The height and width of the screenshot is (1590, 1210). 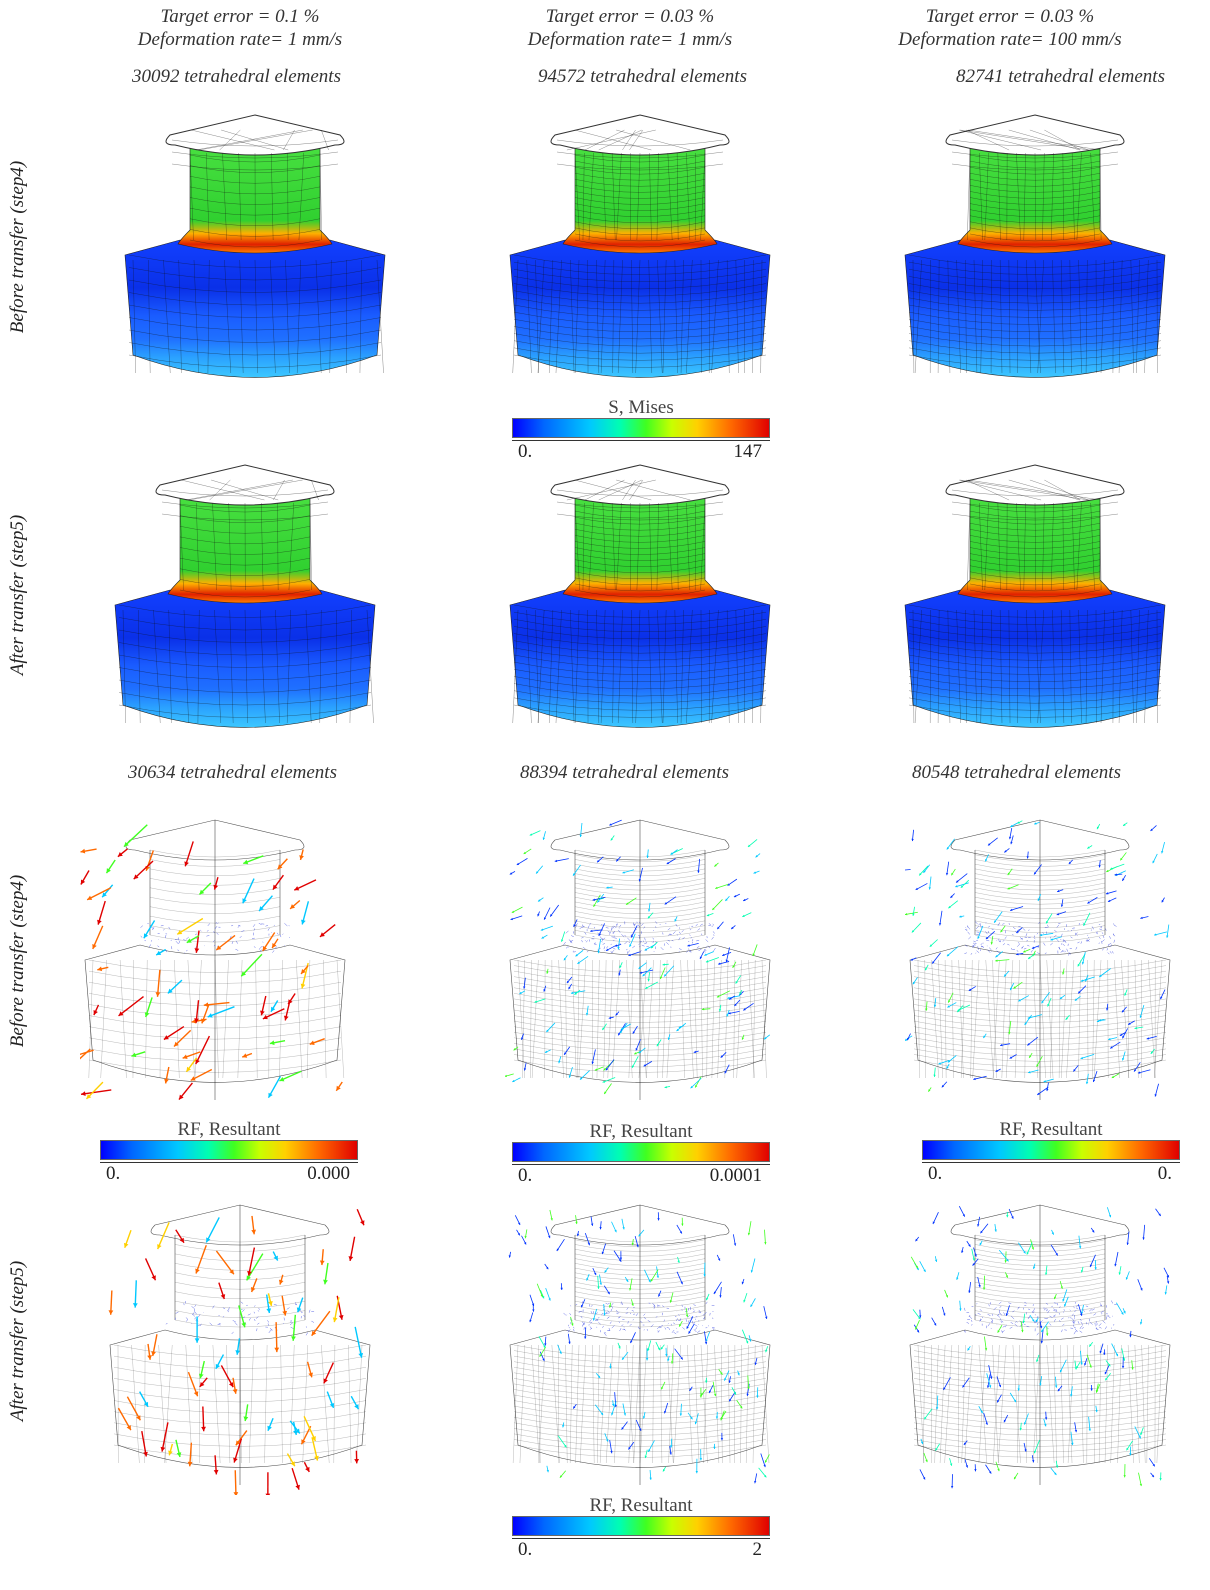 What do you see at coordinates (525, 1175) in the screenshot?
I see `rf-before-2-min: 0.` at bounding box center [525, 1175].